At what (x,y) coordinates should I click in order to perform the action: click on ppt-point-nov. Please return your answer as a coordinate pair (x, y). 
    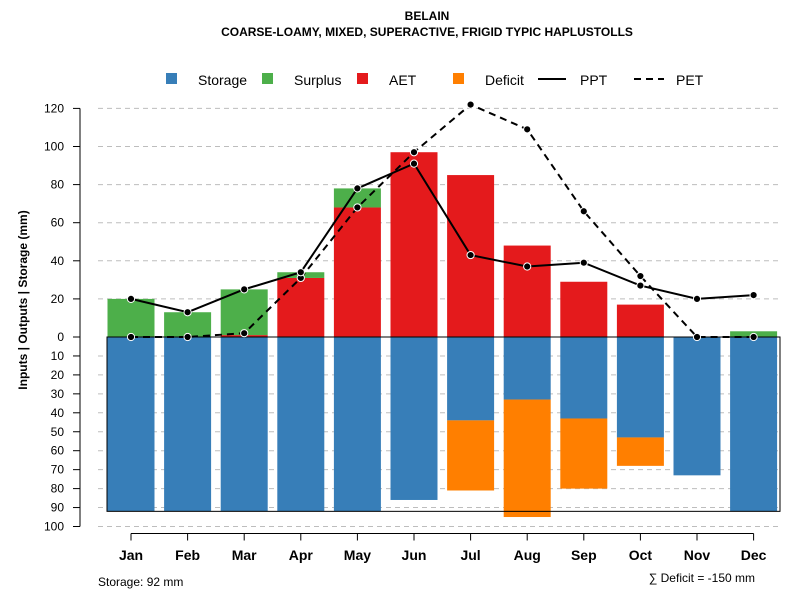
    Looking at the image, I should click on (697, 298).